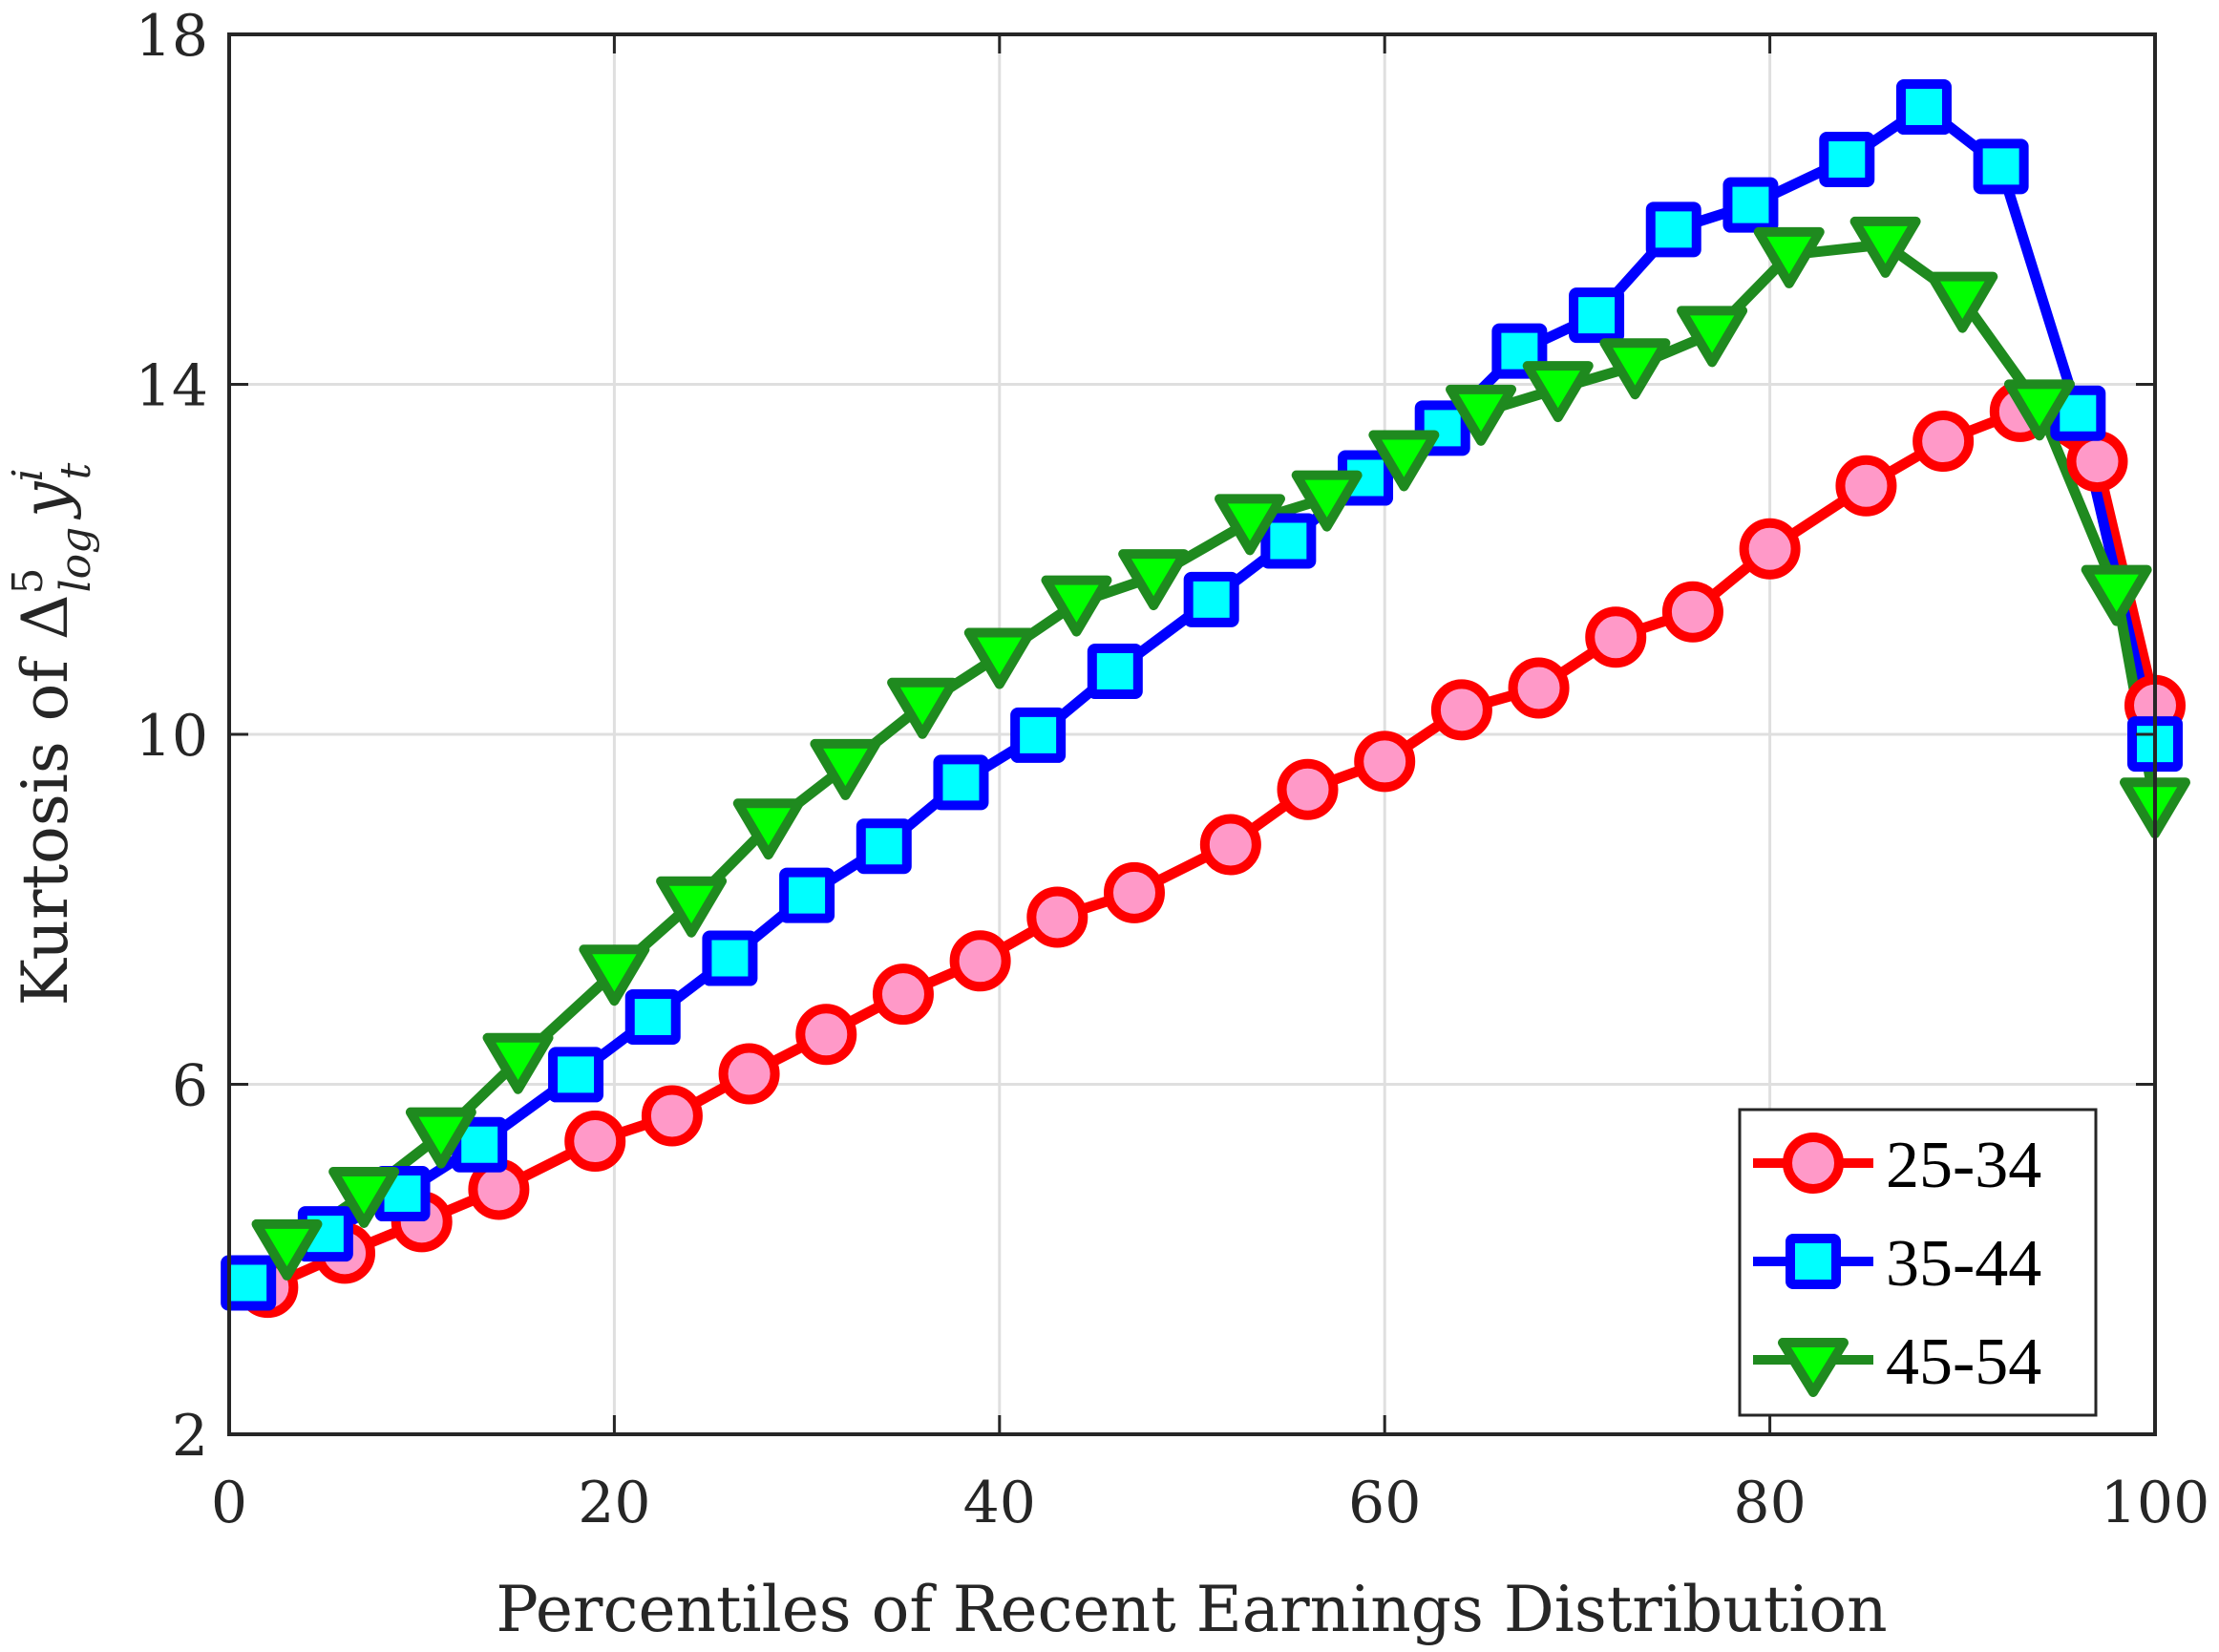  I want to click on y-tick-label: 2, so click(190, 1436).